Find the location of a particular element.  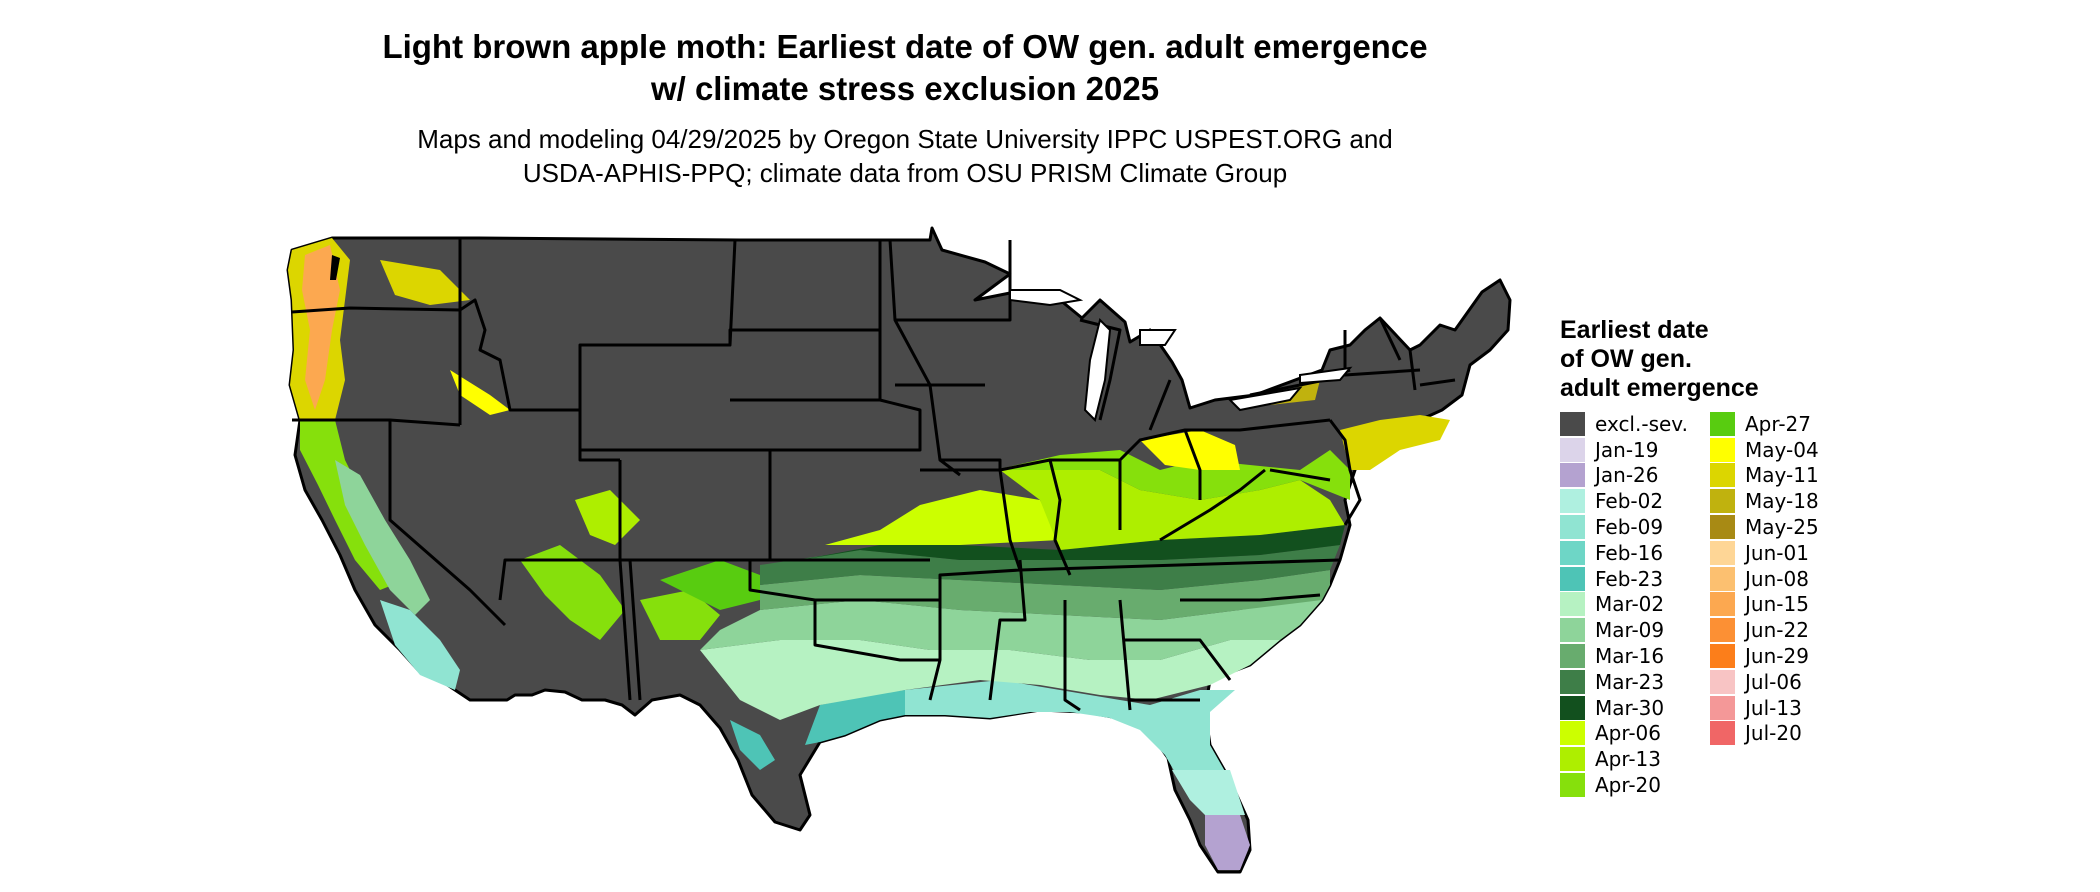

legend-label: Mar-02 is located at coordinates (1630, 604).